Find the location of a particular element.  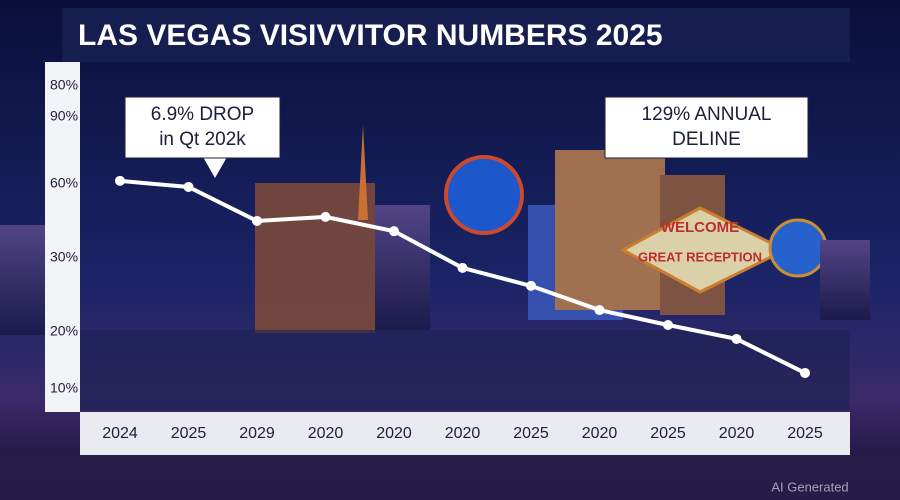

title-banner is located at coordinates (456, 35).